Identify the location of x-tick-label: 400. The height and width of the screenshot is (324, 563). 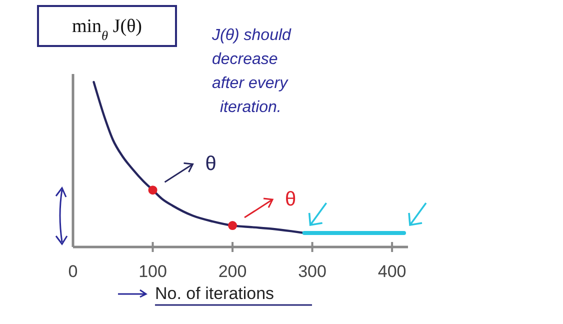
(392, 271).